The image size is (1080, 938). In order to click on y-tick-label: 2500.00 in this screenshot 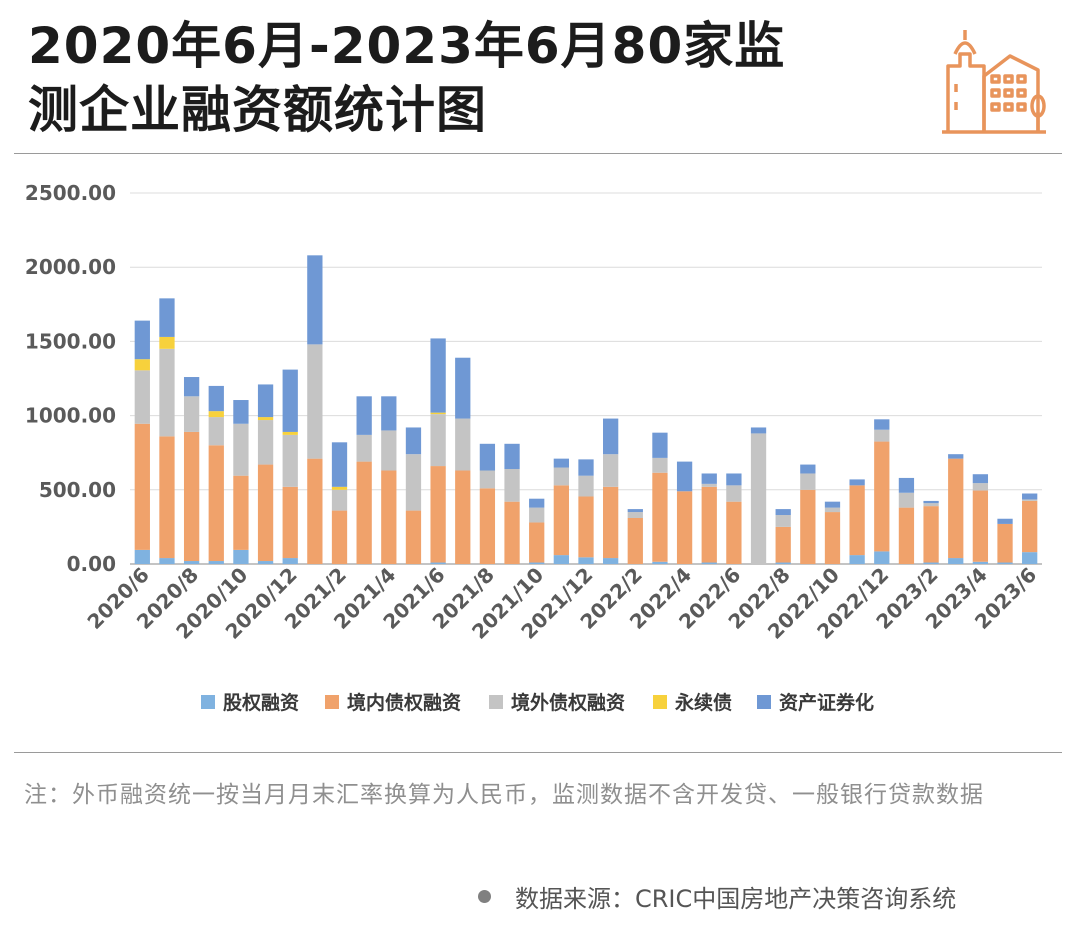, I will do `click(70, 193)`.